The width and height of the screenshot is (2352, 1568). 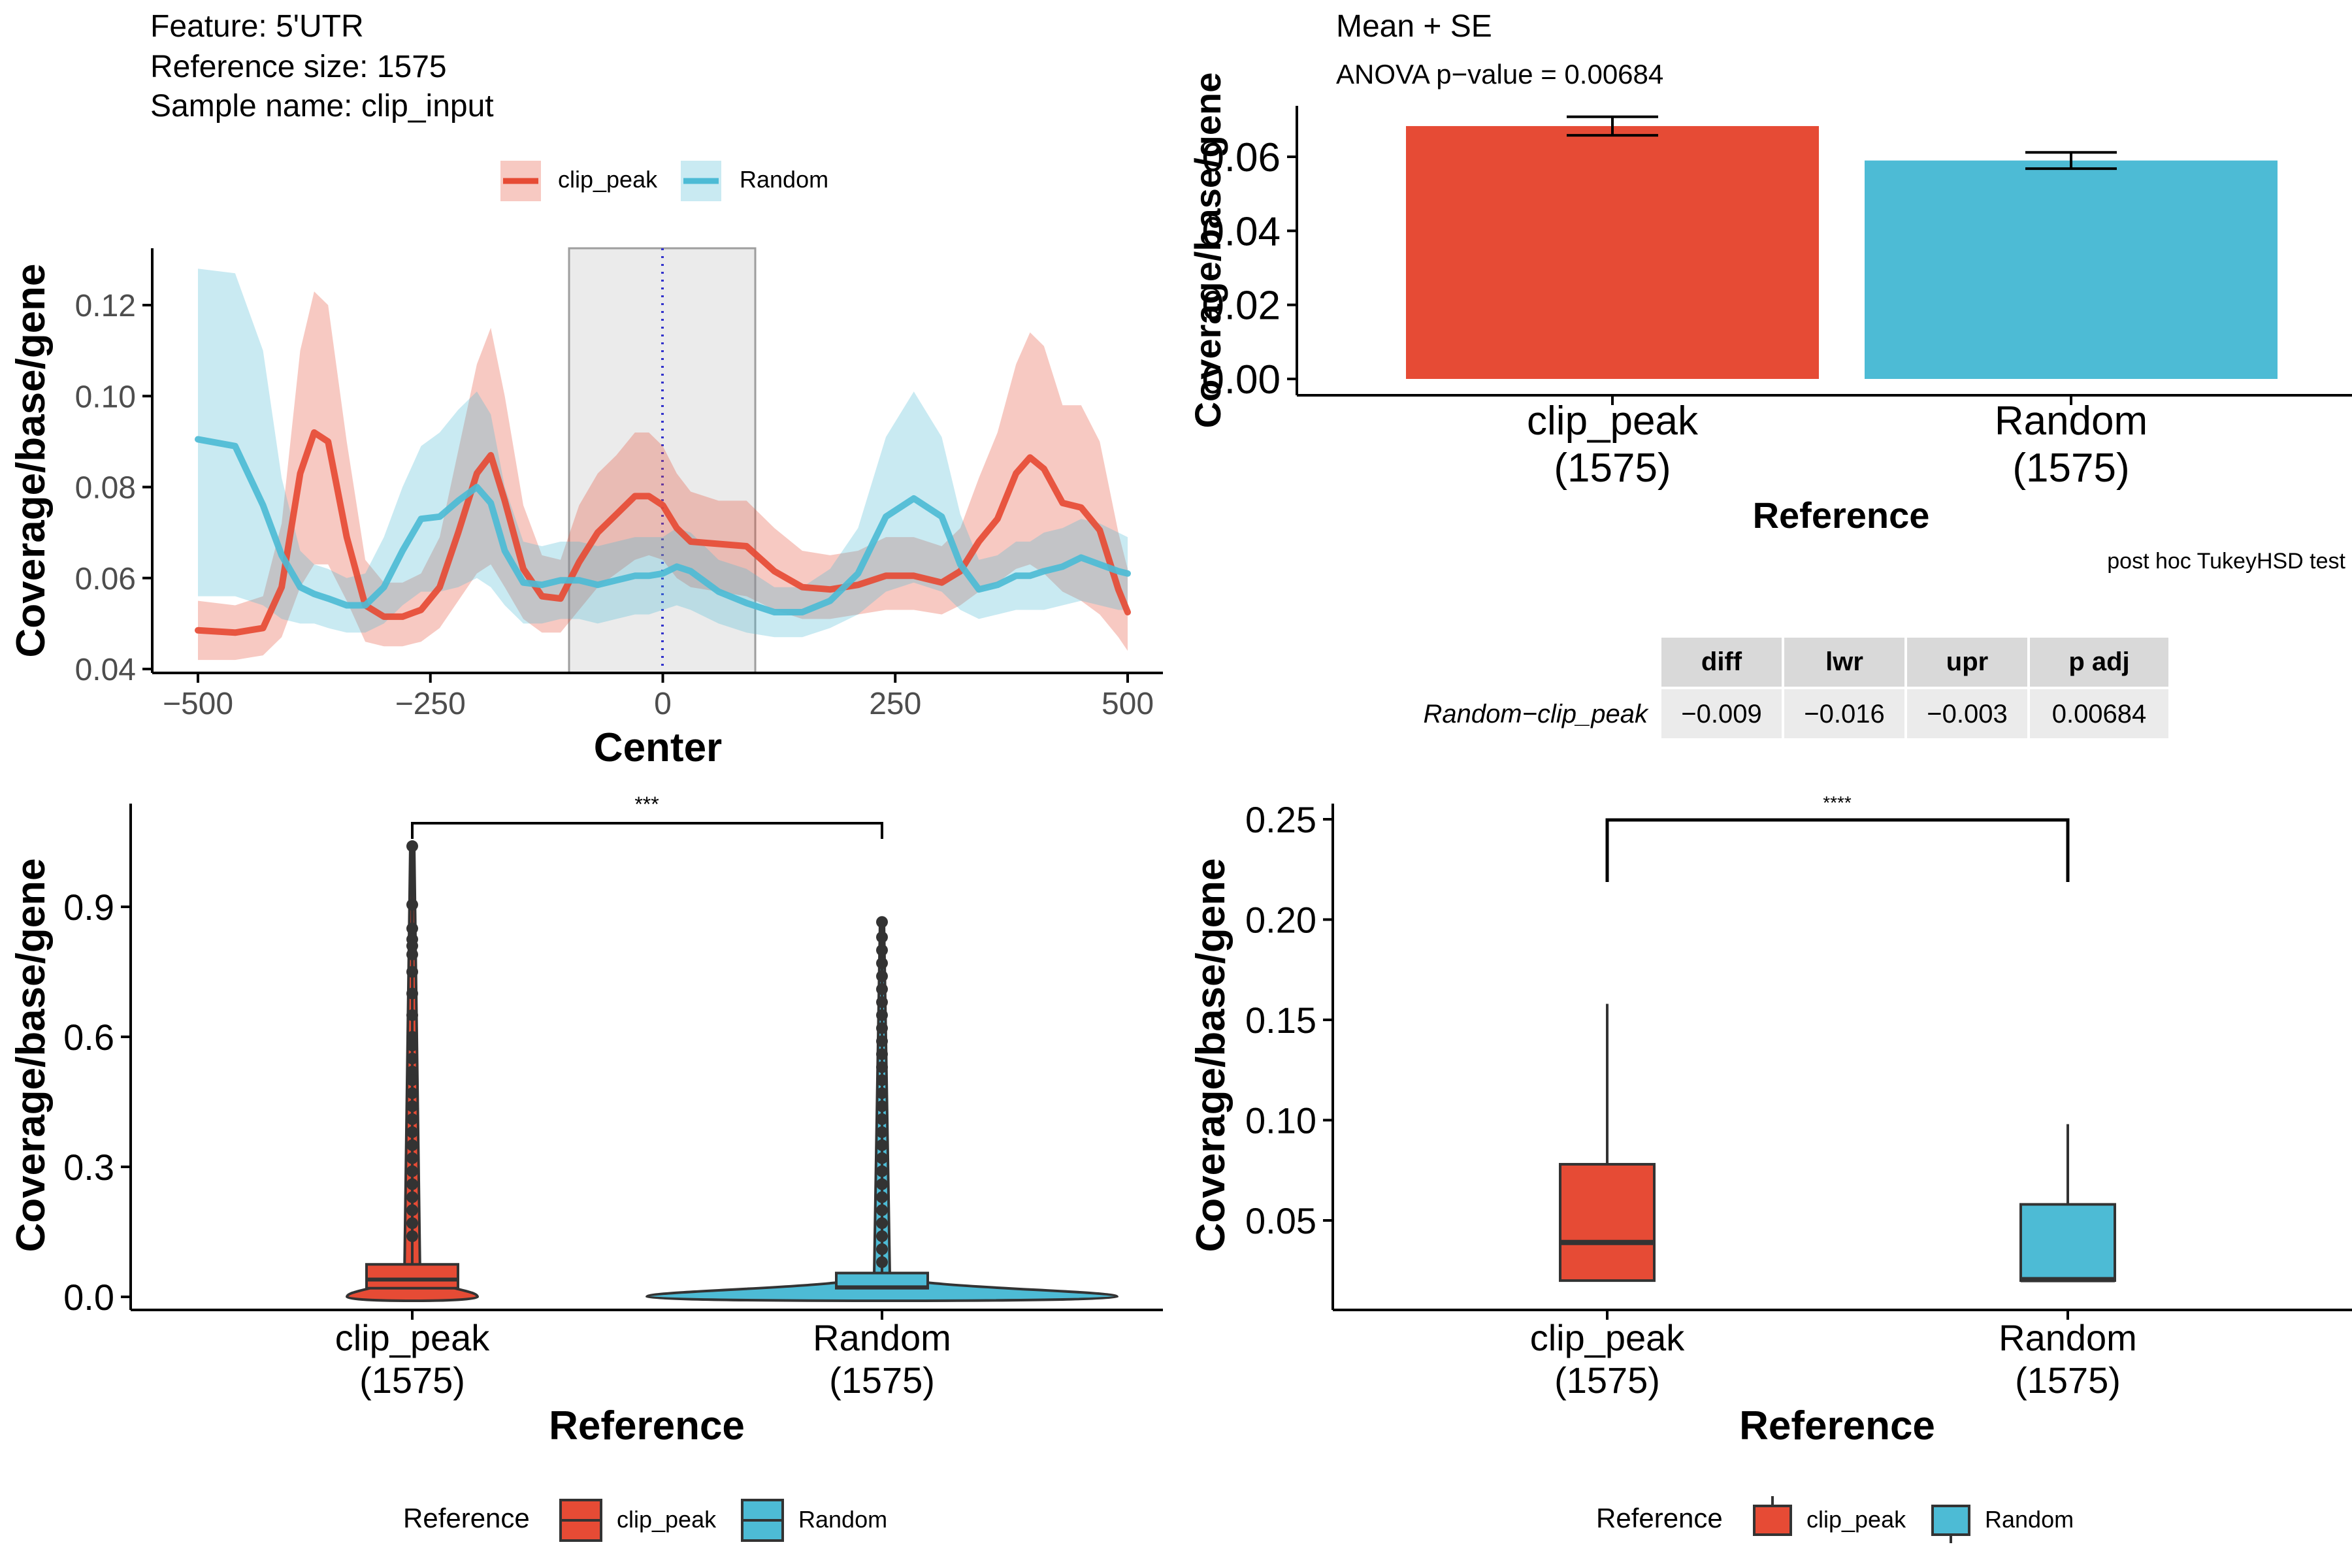 I want to click on metaplot-x-ticks: −500 −250 0 250 500, so click(x=658, y=697).